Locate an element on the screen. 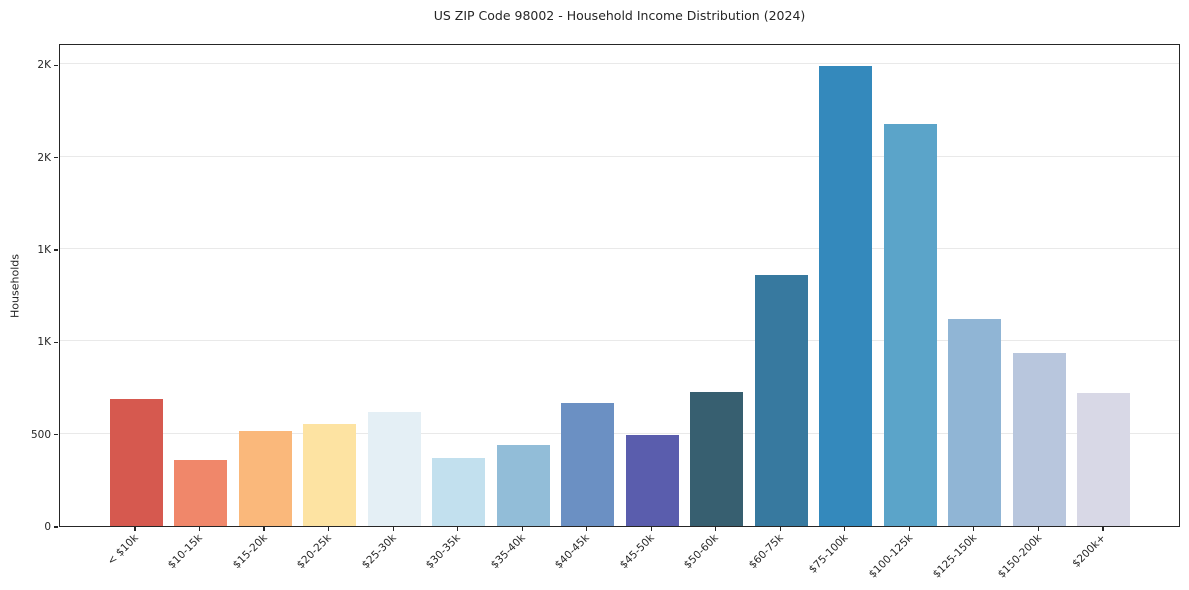 This screenshot has width=1189, height=590. y-tick-label: 0 is located at coordinates (47, 527).